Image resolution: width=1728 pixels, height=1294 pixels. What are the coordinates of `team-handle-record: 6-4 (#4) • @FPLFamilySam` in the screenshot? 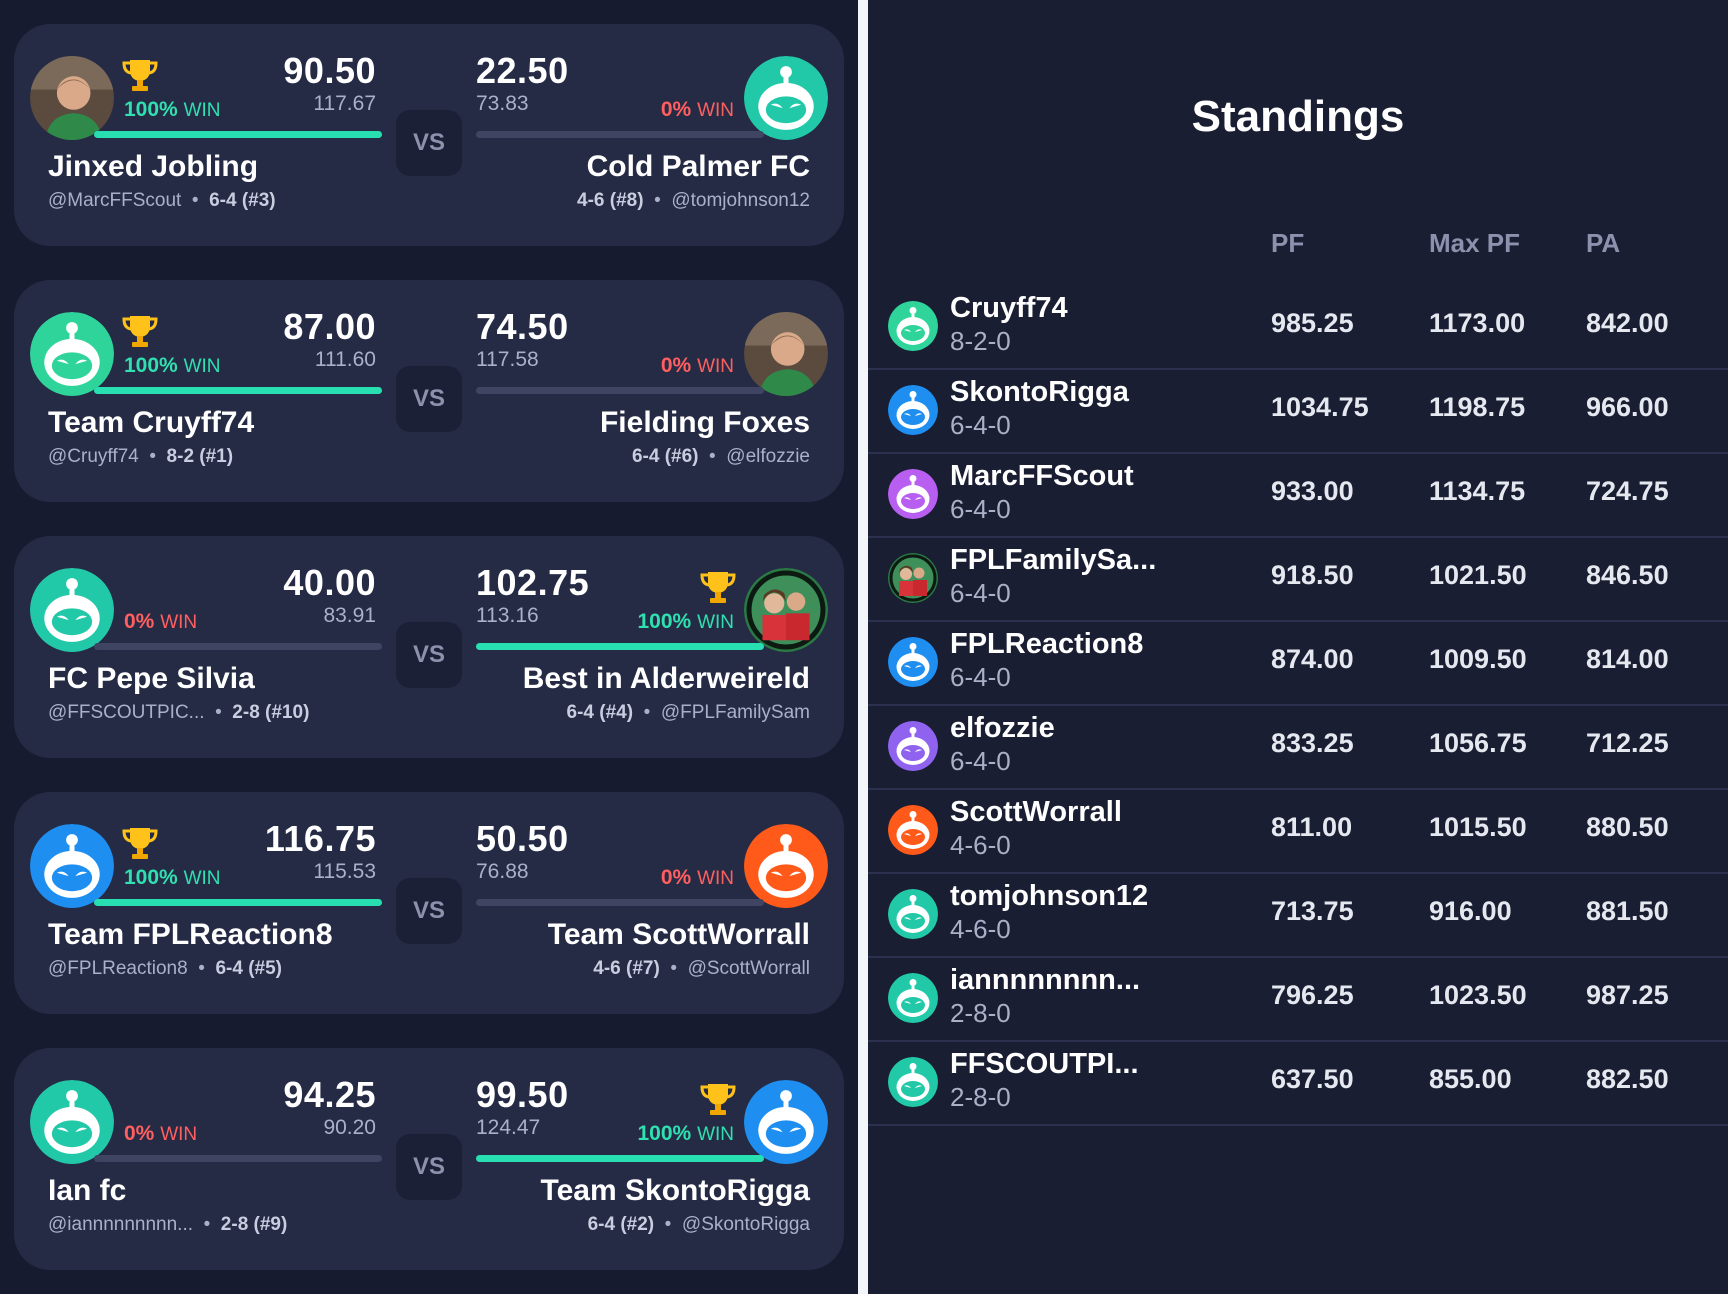 It's located at (688, 712).